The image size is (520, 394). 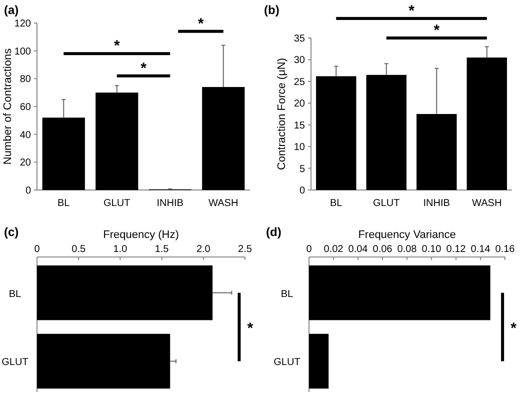 I want to click on y-tick-label: 100, so click(x=23, y=52).